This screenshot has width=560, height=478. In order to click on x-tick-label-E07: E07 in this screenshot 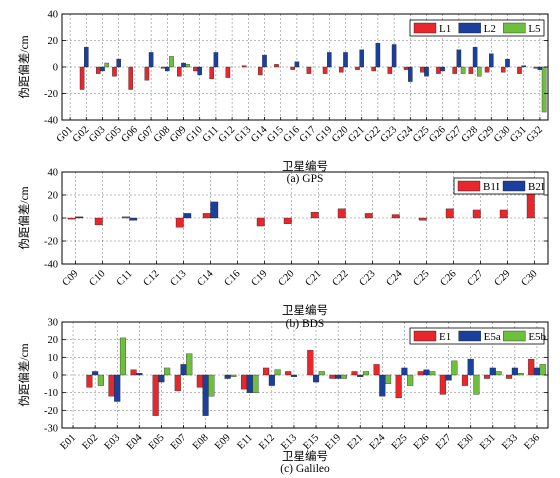, I will do `click(179, 442)`.